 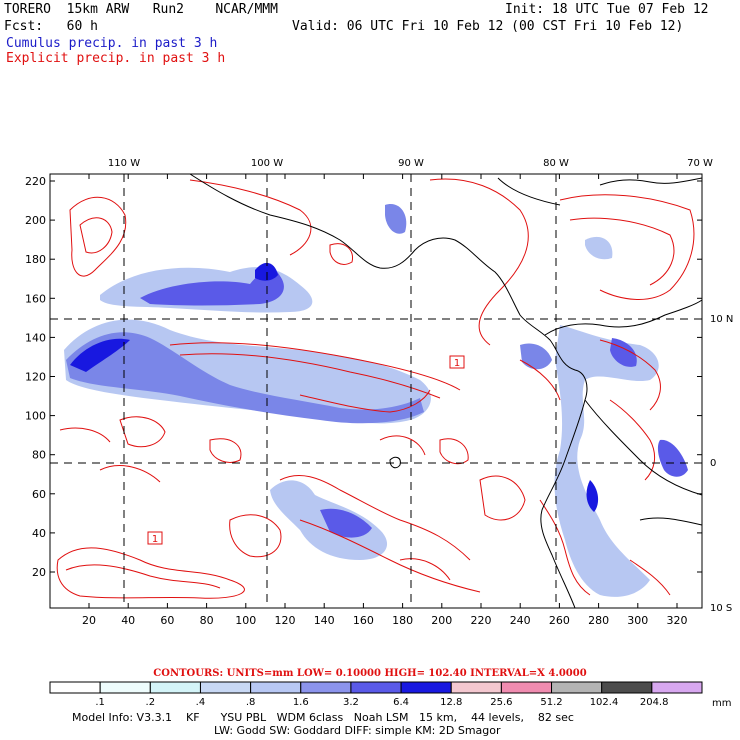 I want to click on forecast-hour: Fcst: 60 h, so click(x=51, y=26).